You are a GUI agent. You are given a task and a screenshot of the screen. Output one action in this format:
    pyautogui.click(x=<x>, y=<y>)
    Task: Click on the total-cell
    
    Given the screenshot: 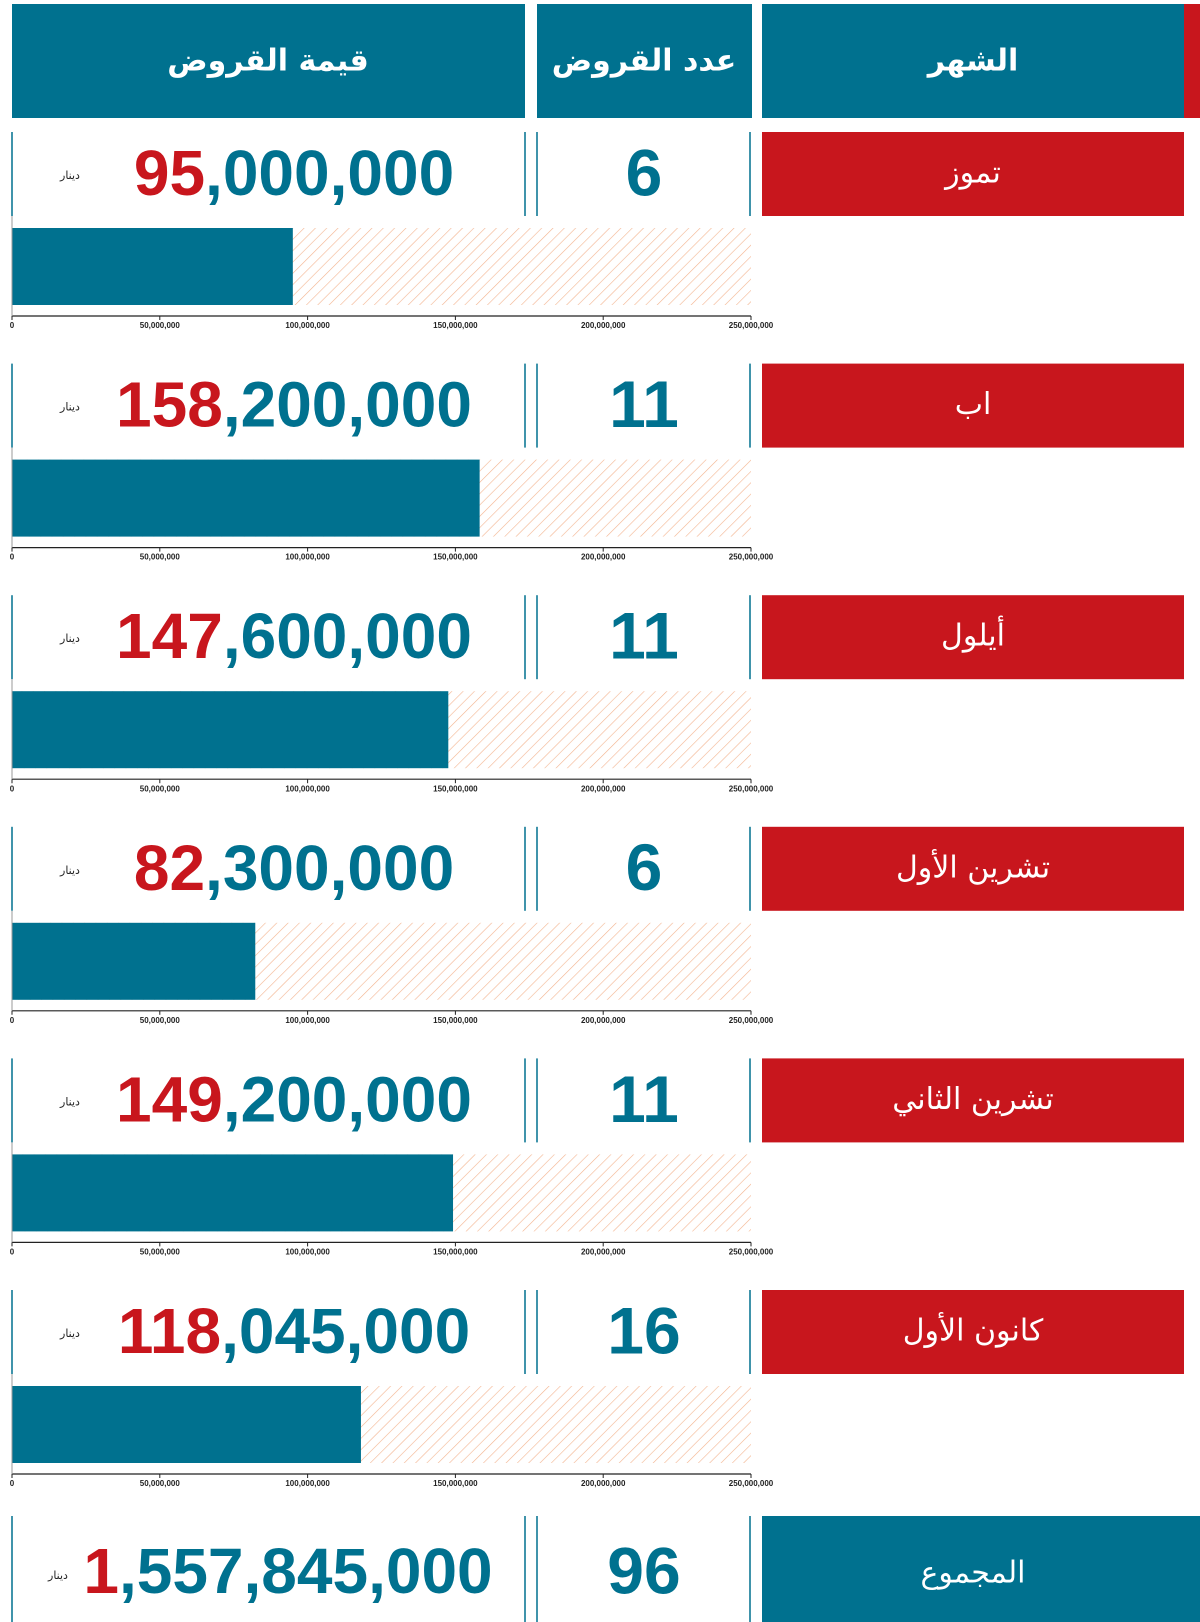 What is the action you would take?
    pyautogui.click(x=981, y=1569)
    